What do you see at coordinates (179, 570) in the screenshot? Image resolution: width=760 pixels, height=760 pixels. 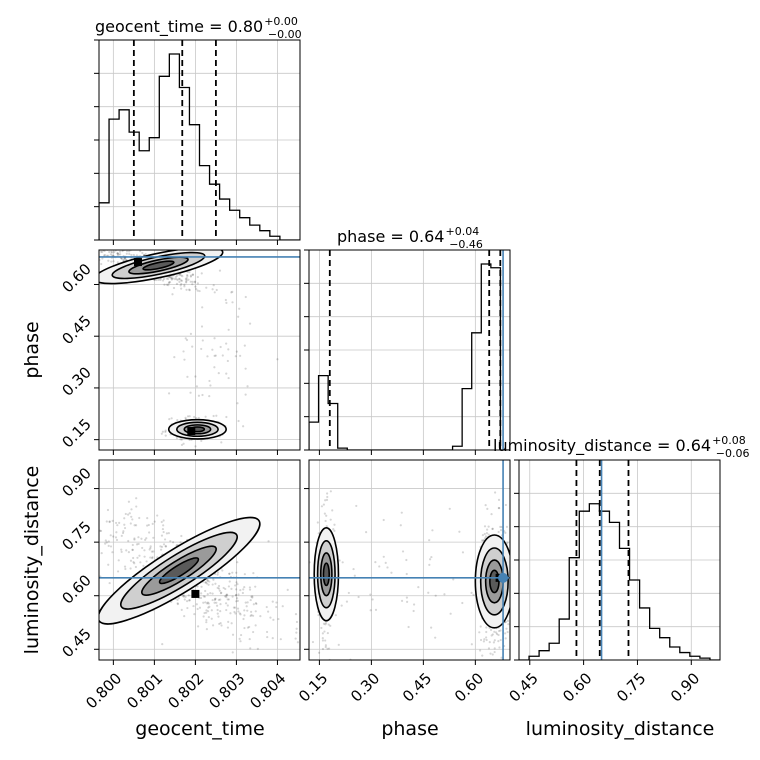 I see `contour-ring` at bounding box center [179, 570].